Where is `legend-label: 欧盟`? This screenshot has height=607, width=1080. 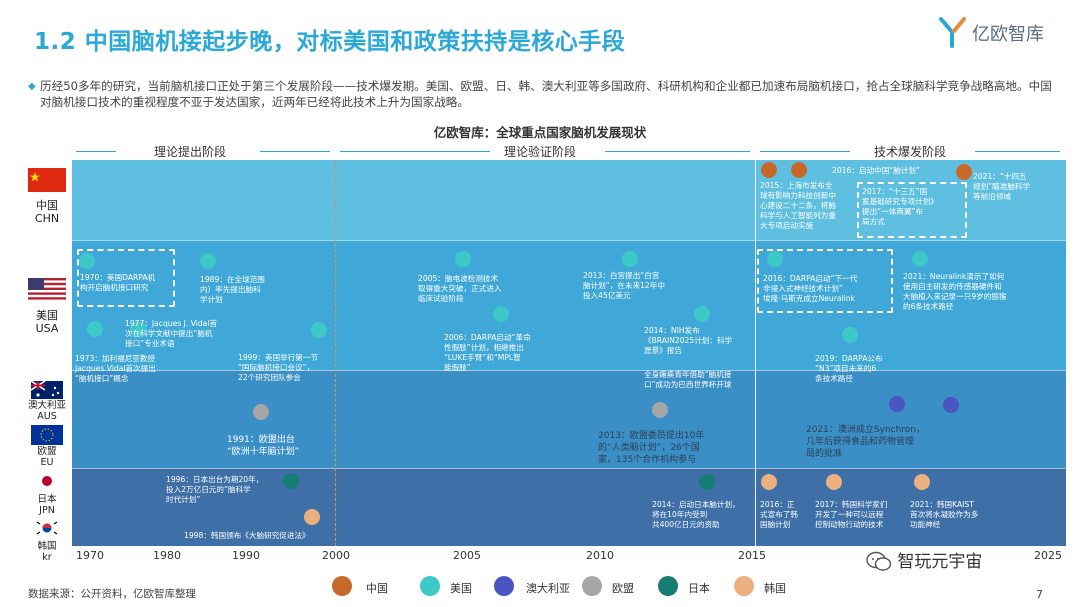 legend-label: 欧盟 is located at coordinates (623, 588).